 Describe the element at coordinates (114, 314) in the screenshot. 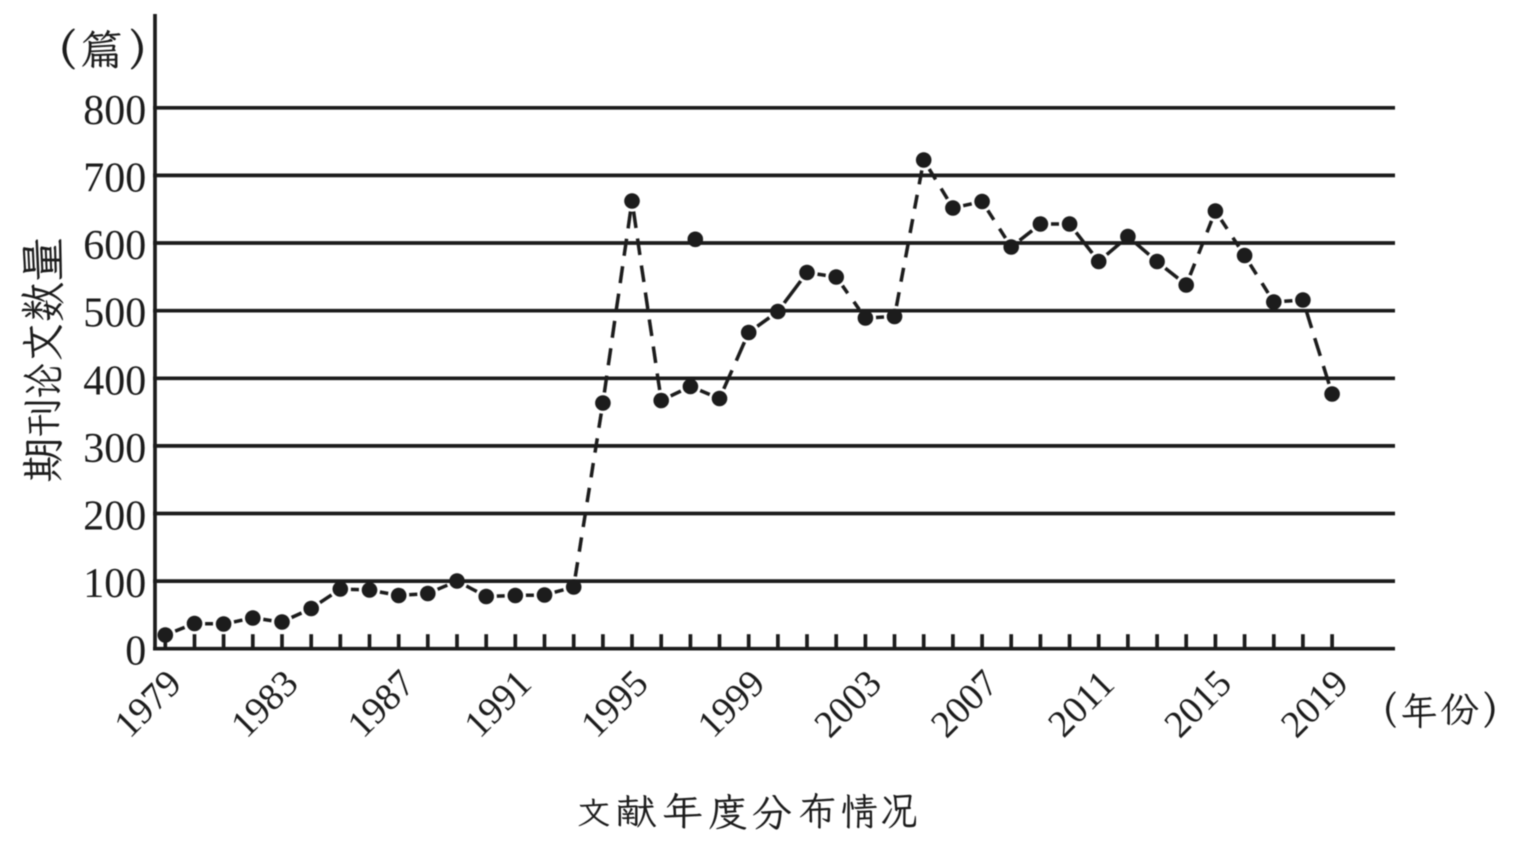

I see `svg-text: 500` at that location.